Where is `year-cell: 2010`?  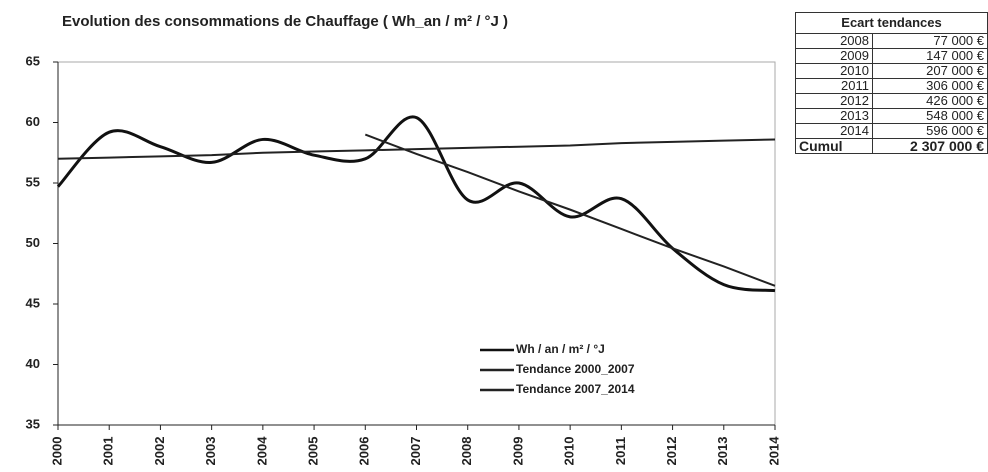 year-cell: 2010 is located at coordinates (834, 71).